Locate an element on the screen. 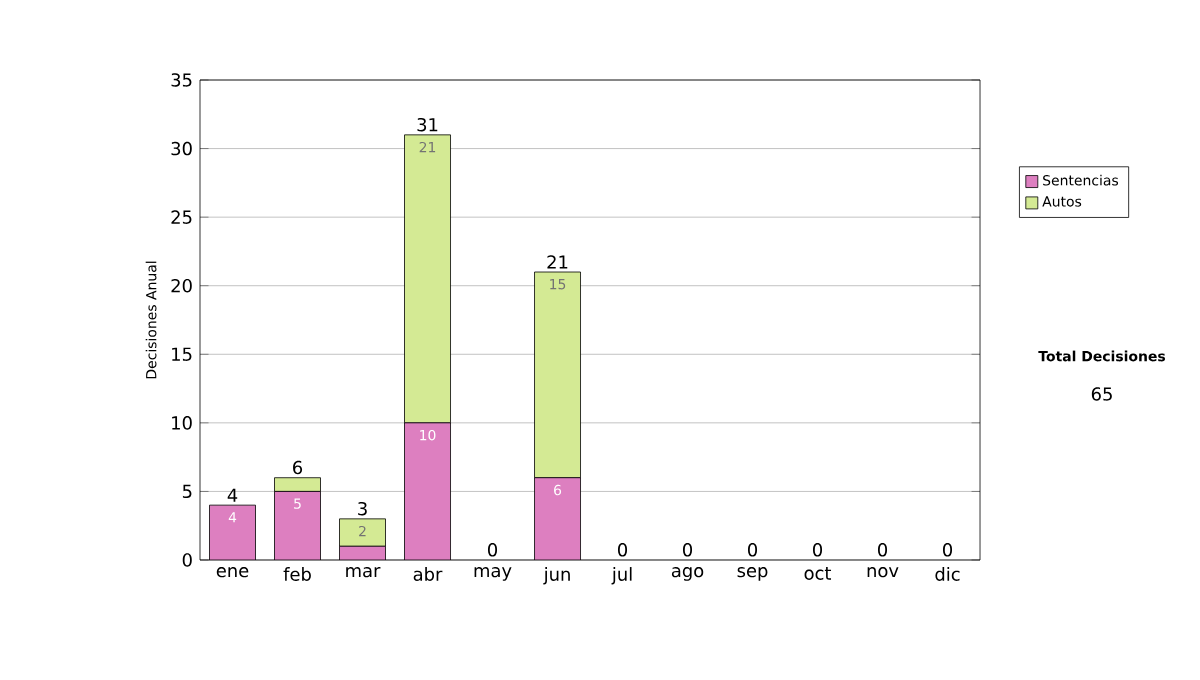  y-tick-label: 10 is located at coordinates (182, 423).